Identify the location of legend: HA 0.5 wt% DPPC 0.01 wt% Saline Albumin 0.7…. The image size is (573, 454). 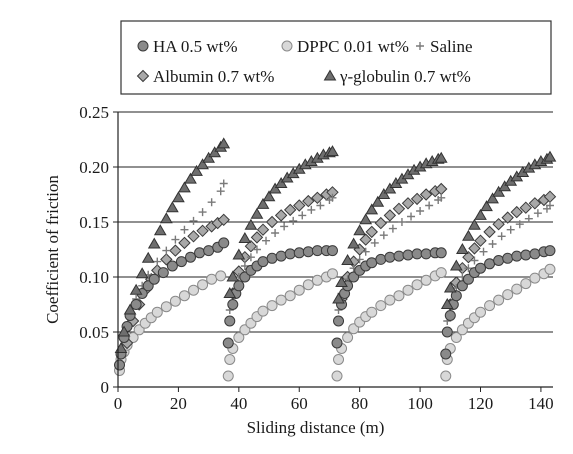
(336, 57).